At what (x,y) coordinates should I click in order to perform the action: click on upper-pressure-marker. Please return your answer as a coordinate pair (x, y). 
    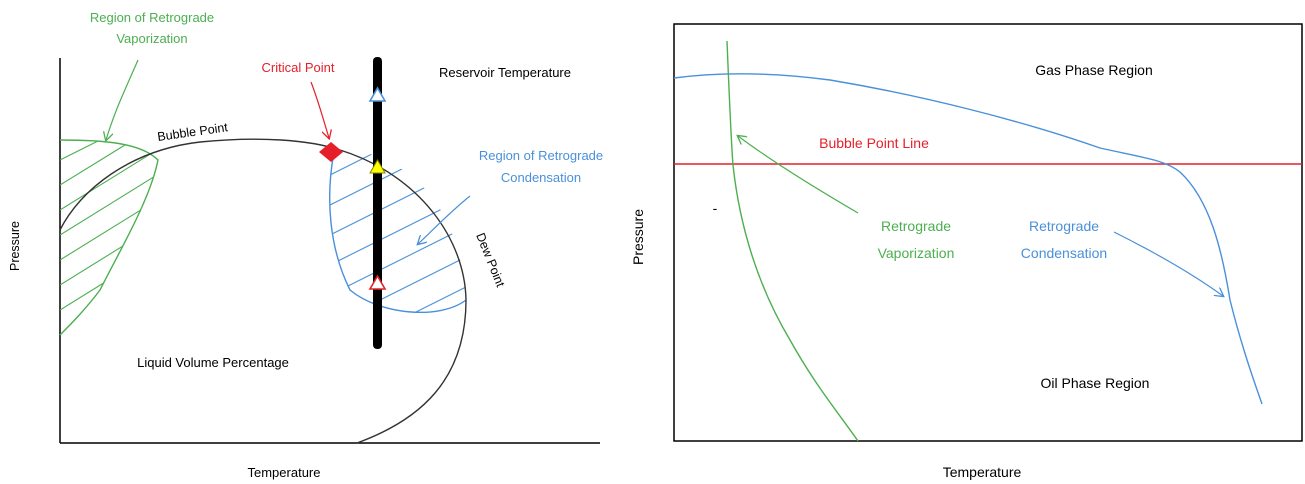
    Looking at the image, I should click on (377, 94).